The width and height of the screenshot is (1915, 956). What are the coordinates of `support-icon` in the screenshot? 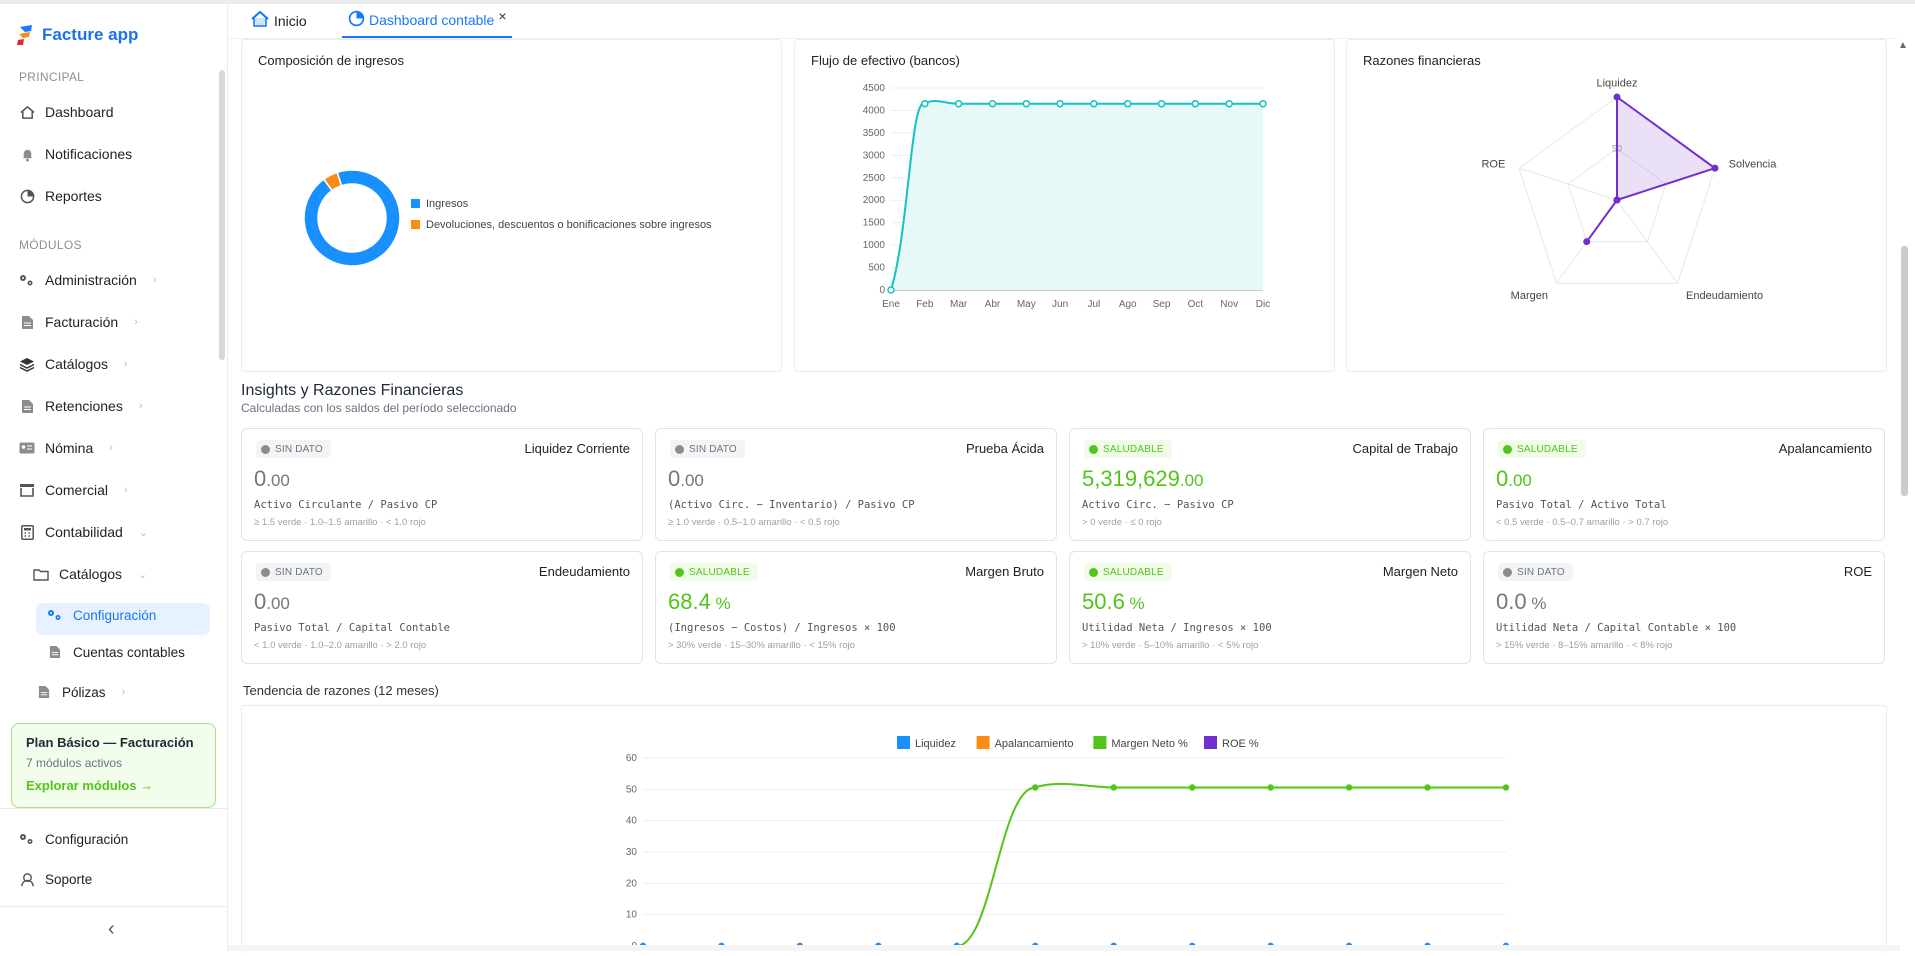 It's located at (27, 879).